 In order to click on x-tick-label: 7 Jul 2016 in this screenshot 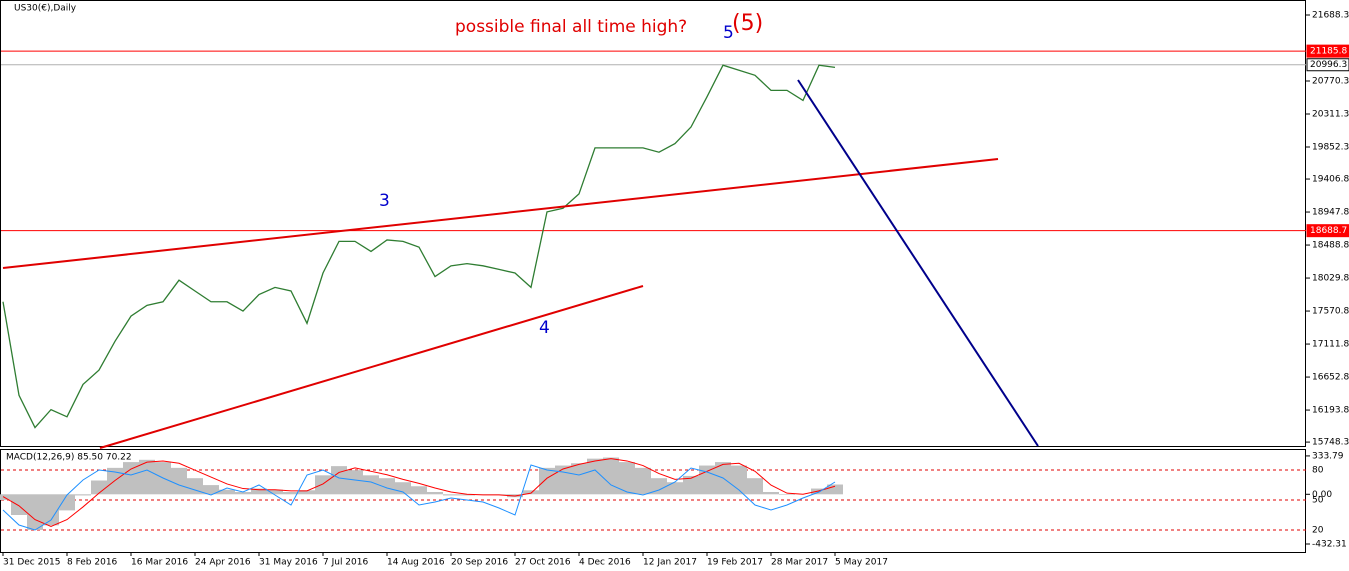, I will do `click(345, 563)`.